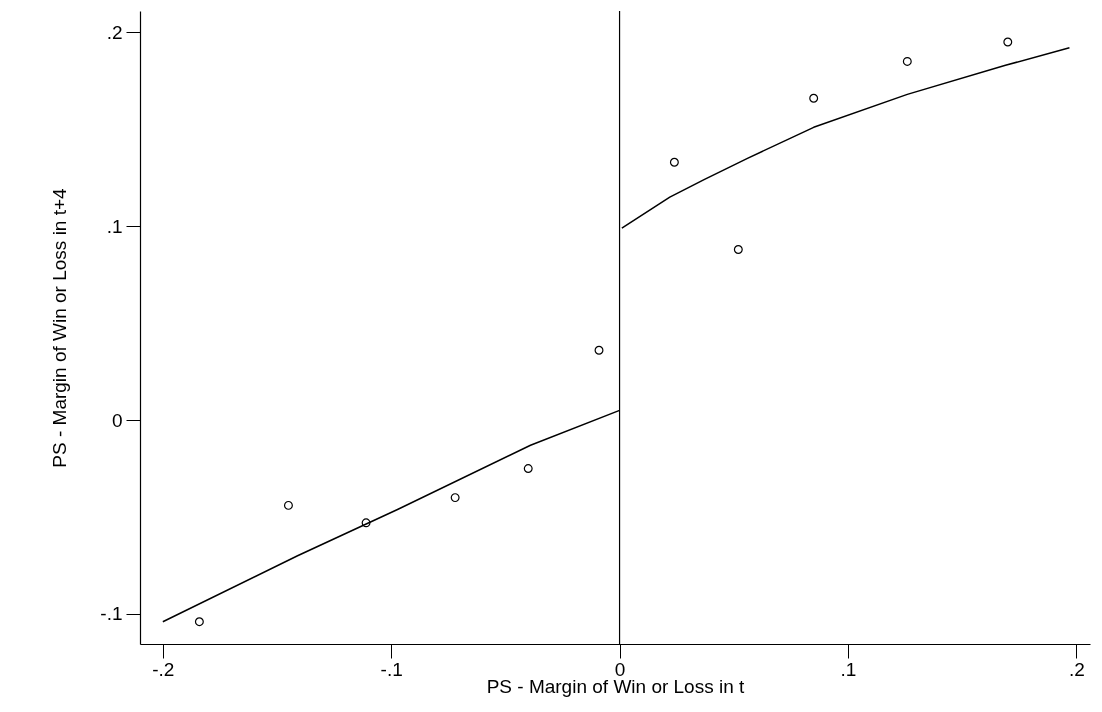  Describe the element at coordinates (60, 327) in the screenshot. I see `y-axis-title: PS - Margin of Win or Loss in t+4` at that location.